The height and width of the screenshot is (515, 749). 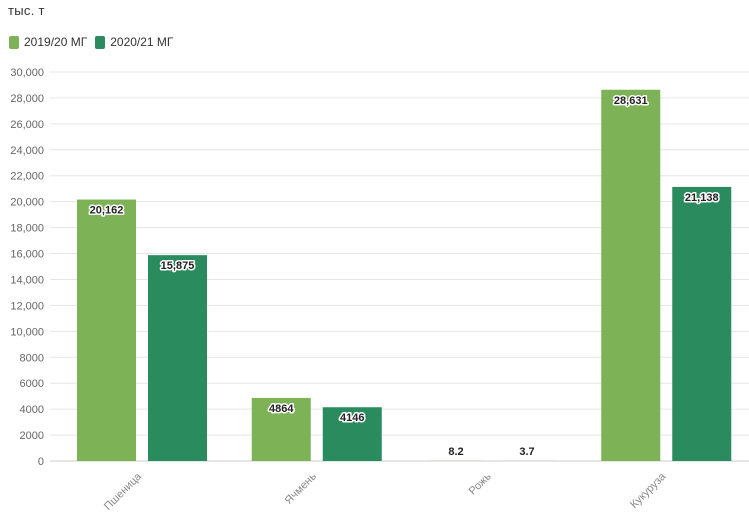 I want to click on data-label: 20,162, so click(x=107, y=211).